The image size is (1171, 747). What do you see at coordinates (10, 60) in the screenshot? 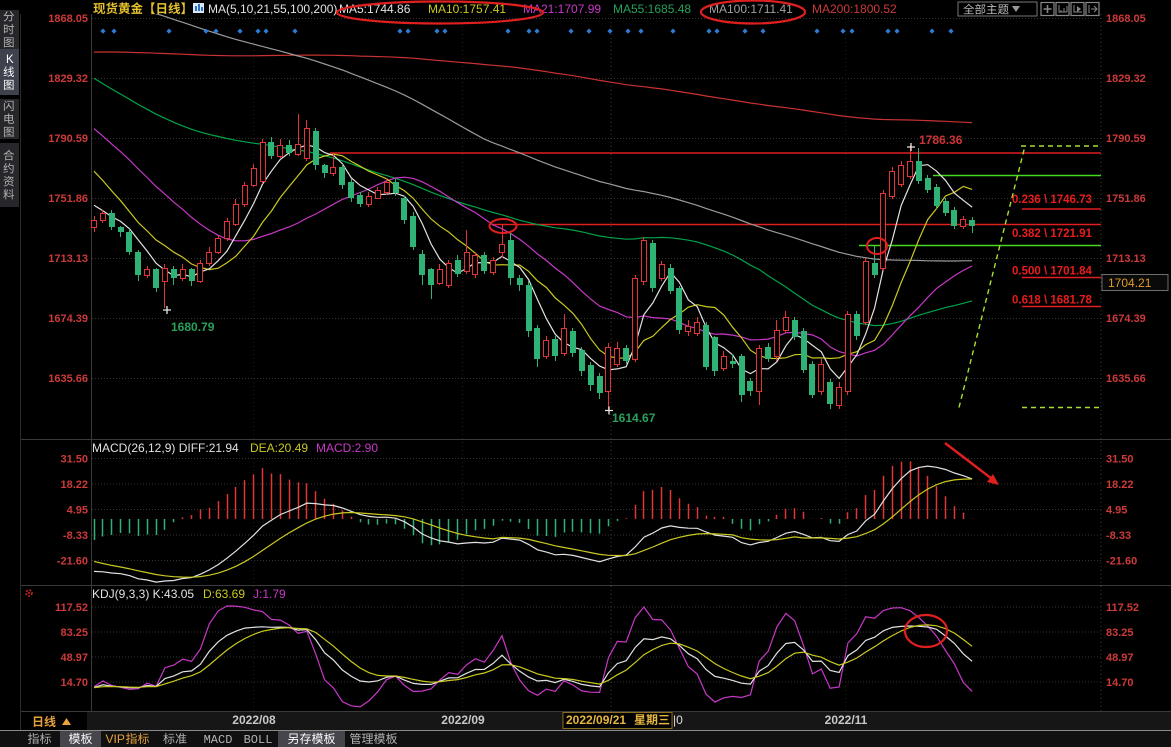
I see `svg-text: K` at bounding box center [10, 60].